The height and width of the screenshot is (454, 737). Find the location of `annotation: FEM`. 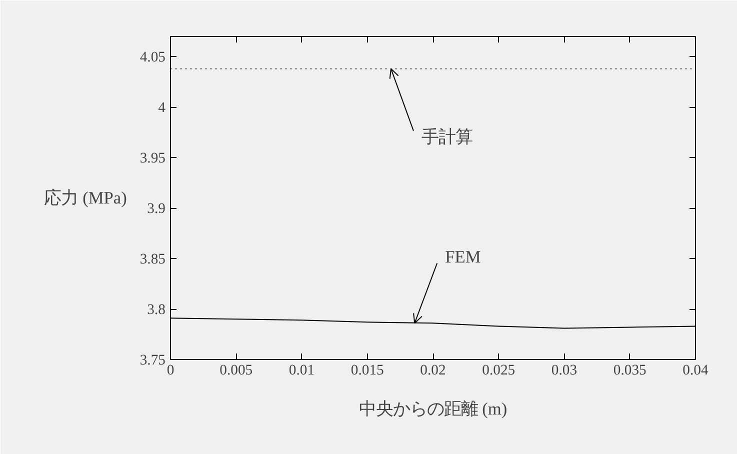

annotation: FEM is located at coordinates (463, 257).